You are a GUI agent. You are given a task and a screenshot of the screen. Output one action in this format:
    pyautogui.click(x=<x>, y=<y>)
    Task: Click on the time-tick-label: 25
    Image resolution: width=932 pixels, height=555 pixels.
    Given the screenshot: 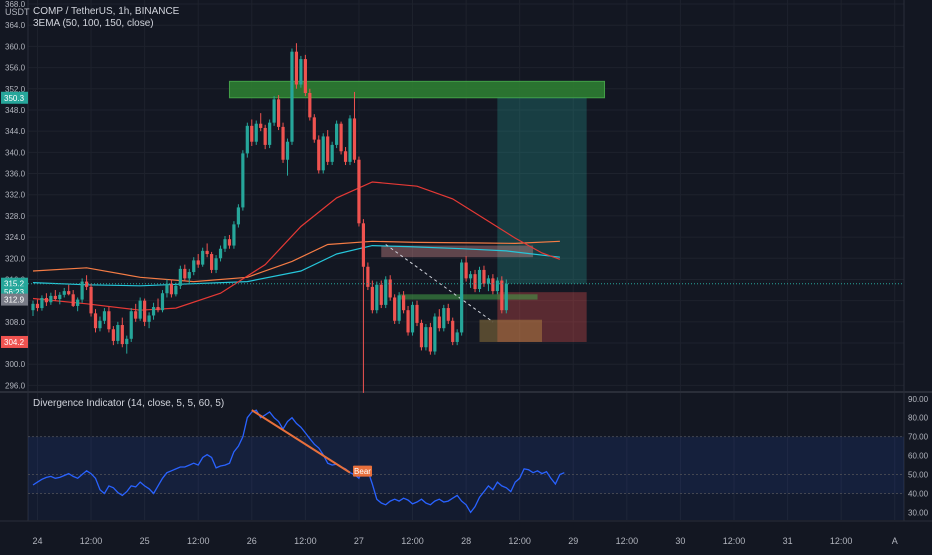 What is the action you would take?
    pyautogui.click(x=145, y=541)
    